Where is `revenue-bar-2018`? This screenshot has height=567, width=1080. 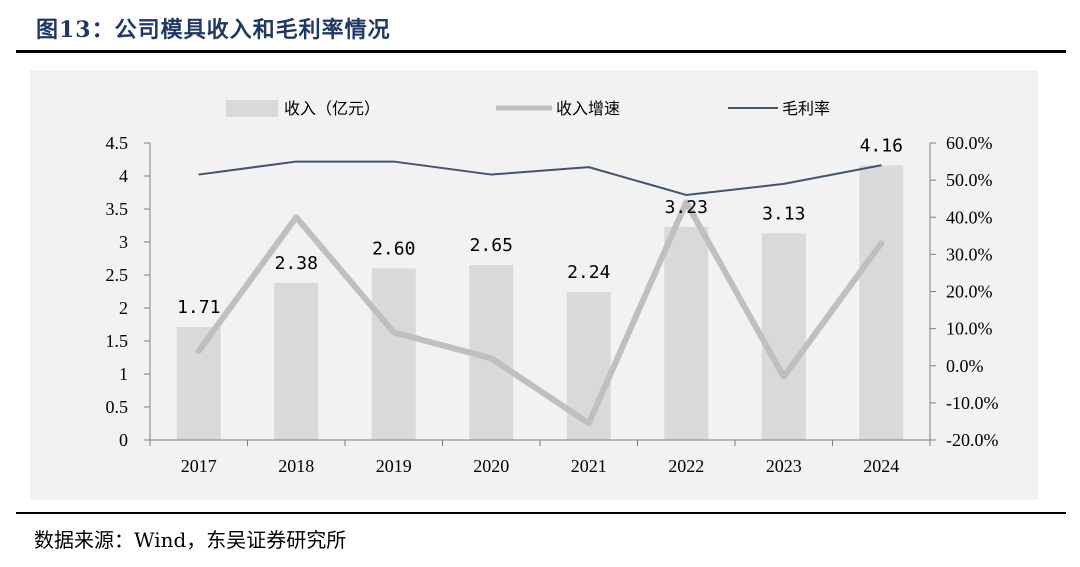
revenue-bar-2018 is located at coordinates (296, 361).